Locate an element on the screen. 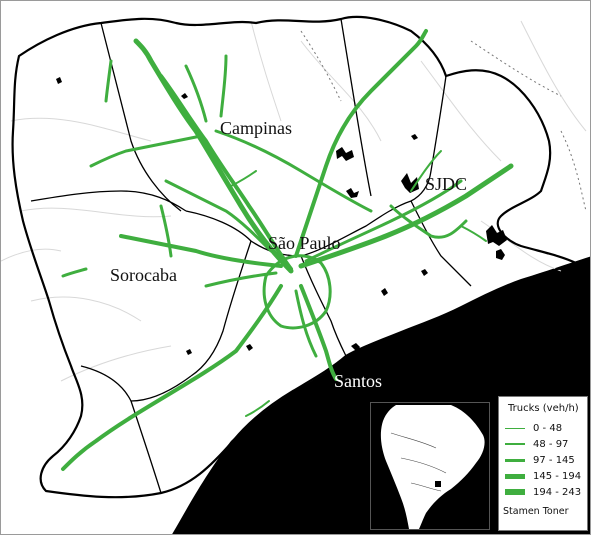 The image size is (591, 535). south-america-inset is located at coordinates (430, 466).